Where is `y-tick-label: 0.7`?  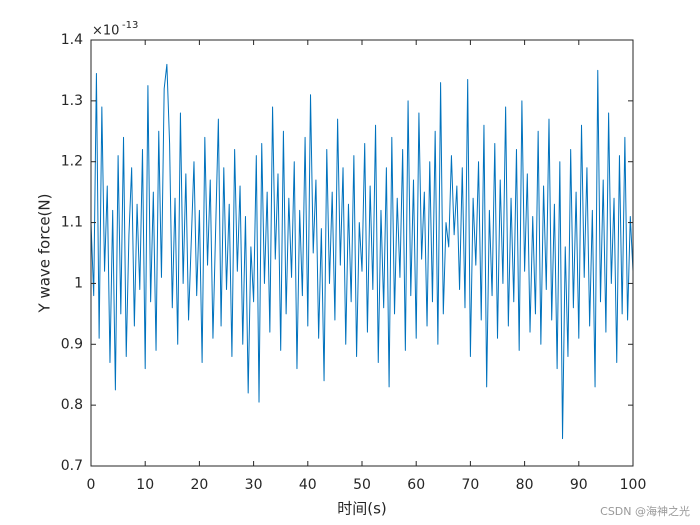 y-tick-label: 0.7 is located at coordinates (72, 466).